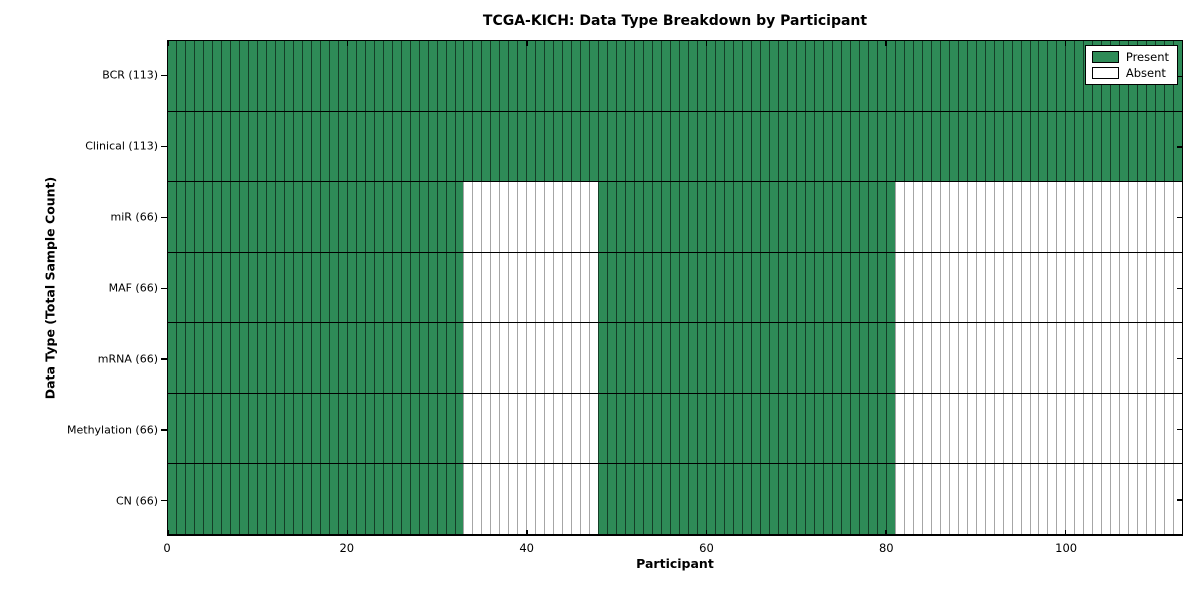  What do you see at coordinates (1105, 57) in the screenshot?
I see `present-swatch` at bounding box center [1105, 57].